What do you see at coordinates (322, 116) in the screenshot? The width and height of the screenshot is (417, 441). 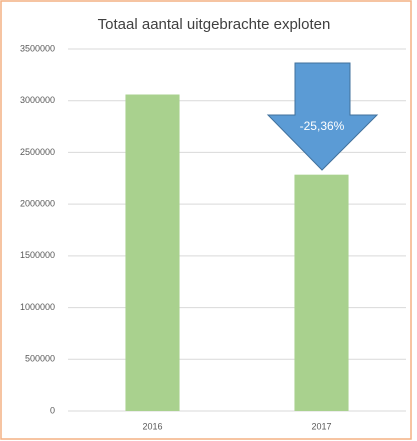 I see `down-arrow` at bounding box center [322, 116].